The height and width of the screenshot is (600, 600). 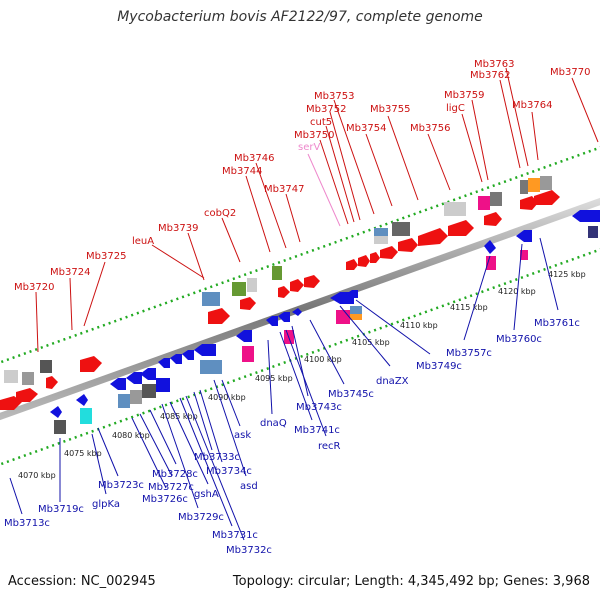 What do you see at coordinates (494, 64) in the screenshot?
I see `gene-label: Mb3763` at bounding box center [494, 64].